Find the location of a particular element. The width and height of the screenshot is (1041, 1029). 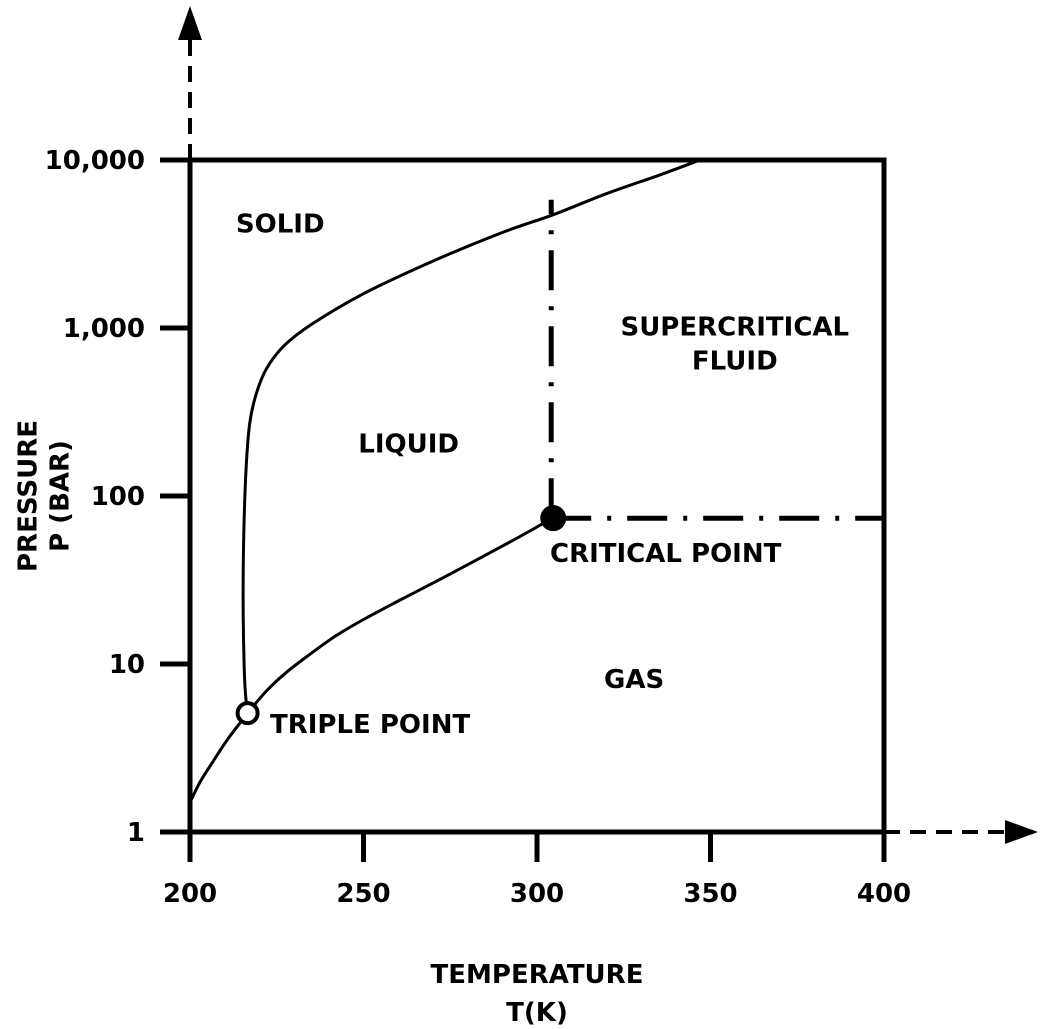

y-tick-label: 10 is located at coordinates (127, 665).